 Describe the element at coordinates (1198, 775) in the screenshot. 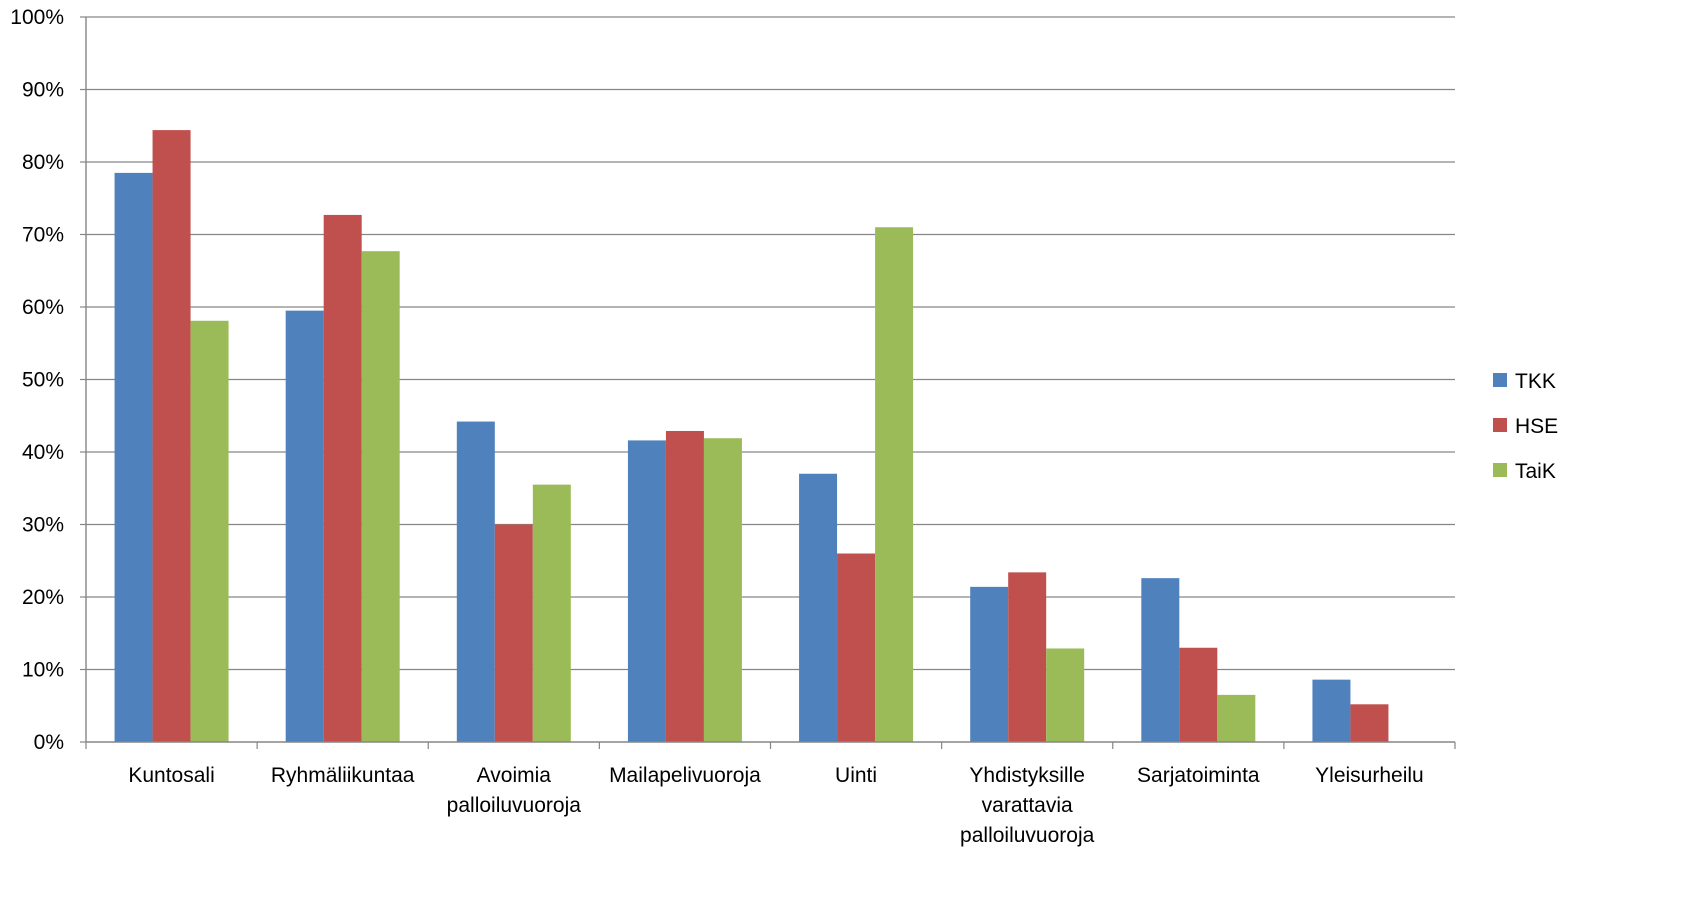

I see `x-category-label: Sarjatoiminta` at that location.